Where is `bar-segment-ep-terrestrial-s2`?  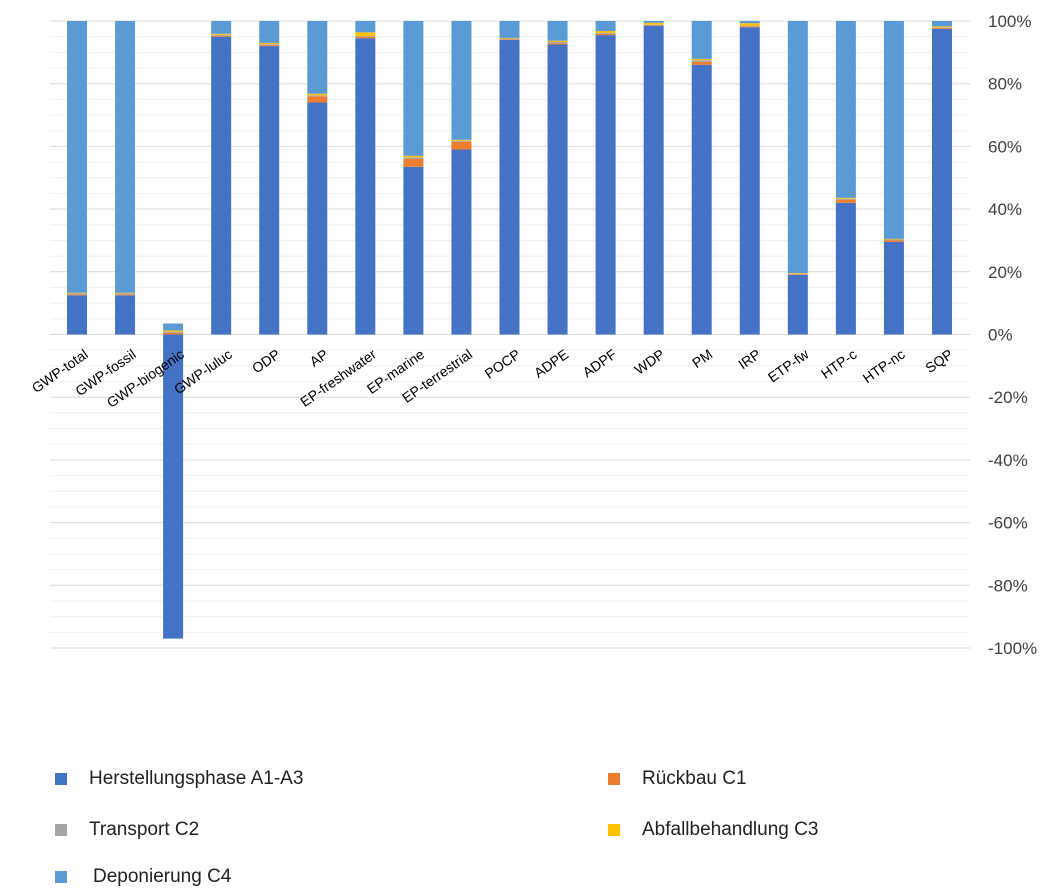
bar-segment-ep-terrestrial-s2 is located at coordinates (461, 141).